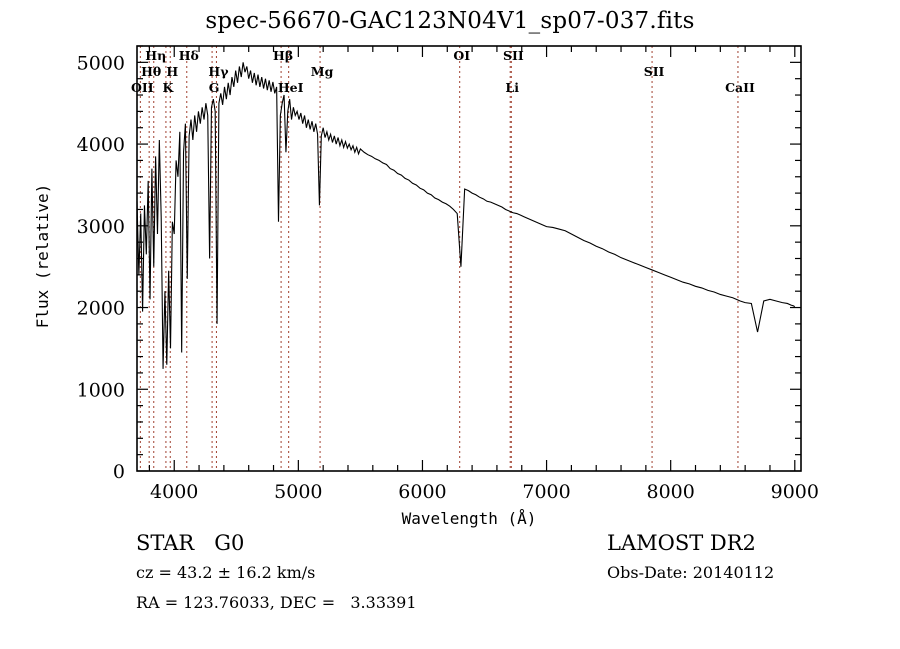 The height and width of the screenshot is (649, 900). What do you see at coordinates (469, 518) in the screenshot?
I see `x-axis-title: Wavelength (Å)` at bounding box center [469, 518].